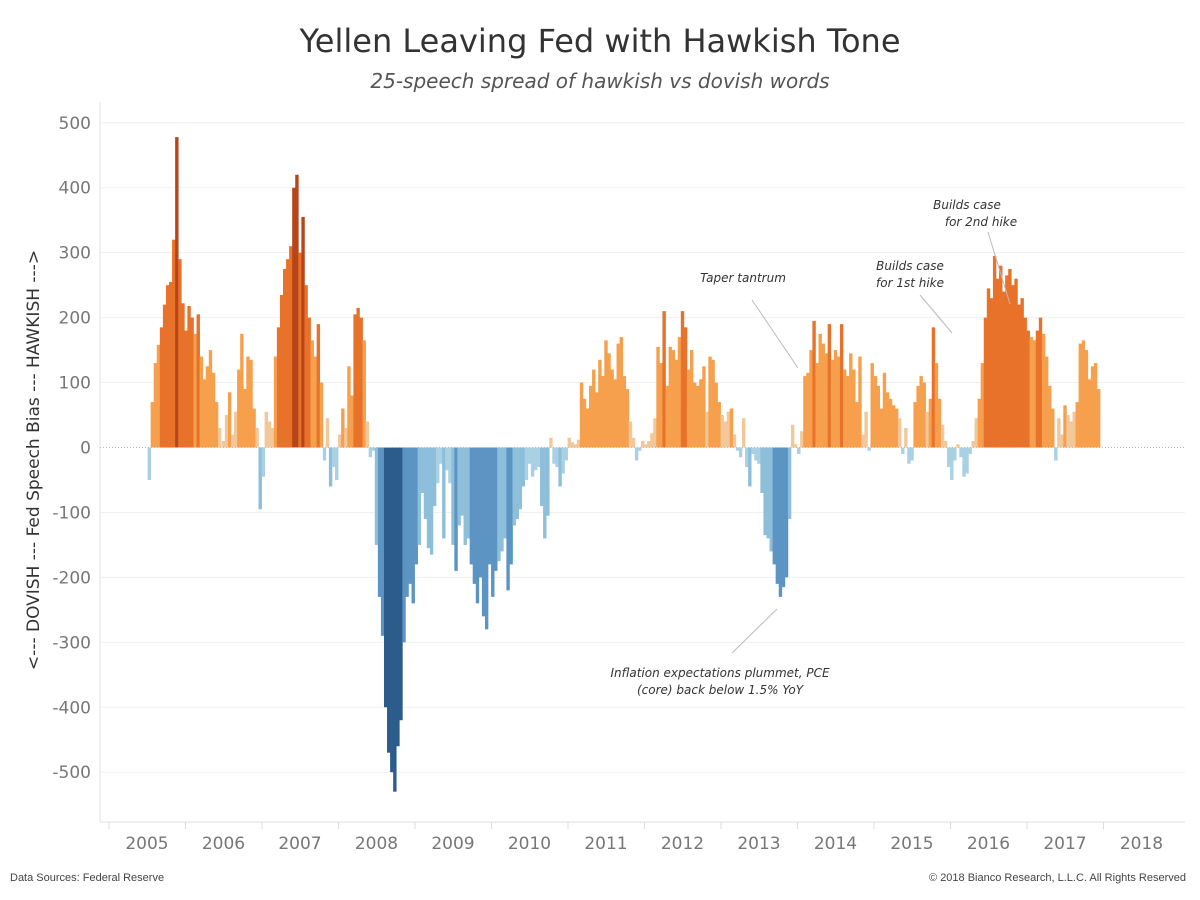 The image size is (1200, 900). What do you see at coordinates (682, 844) in the screenshot?
I see `x-tick-label: 2012` at bounding box center [682, 844].